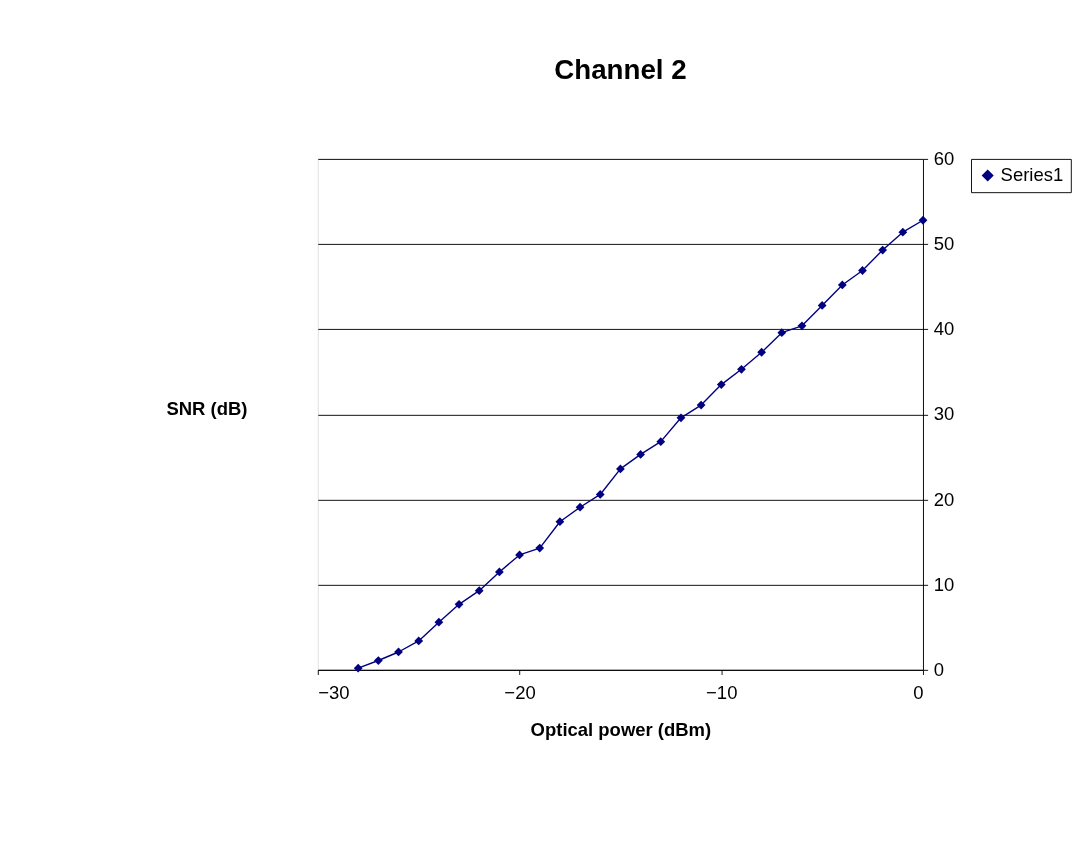 The width and height of the screenshot is (1081, 863). I want to click on chart-title: Channel 2, so click(620, 70).